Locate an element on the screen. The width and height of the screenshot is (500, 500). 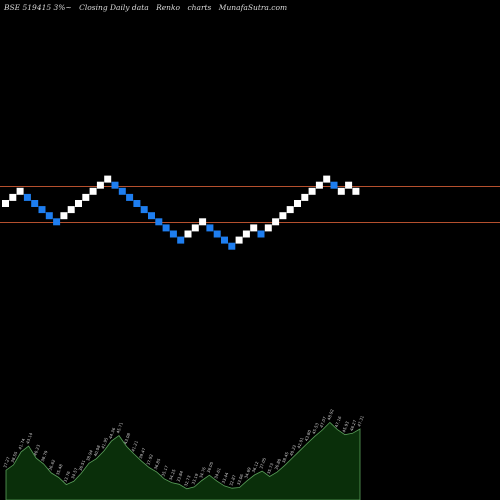
area-data-label: 47.07 is located at coordinates (323, 421).